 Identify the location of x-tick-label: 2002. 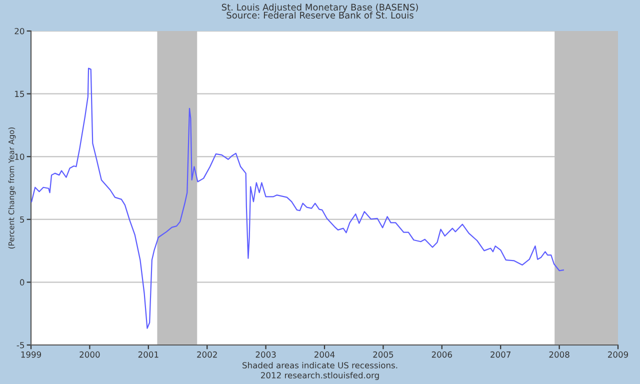
(207, 354).